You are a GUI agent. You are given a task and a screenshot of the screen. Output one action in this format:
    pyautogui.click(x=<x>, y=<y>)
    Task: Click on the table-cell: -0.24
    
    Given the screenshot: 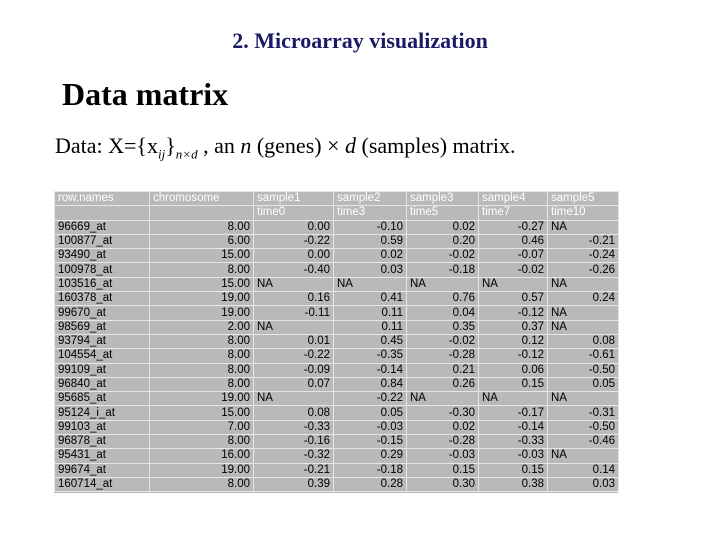 What is the action you would take?
    pyautogui.click(x=583, y=256)
    